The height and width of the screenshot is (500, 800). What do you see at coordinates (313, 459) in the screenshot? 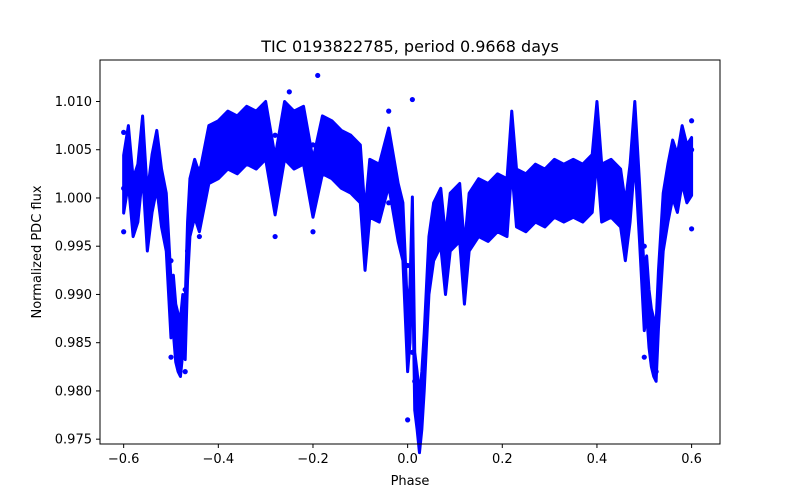
I see `x-tick-label: −0.2` at bounding box center [313, 459].